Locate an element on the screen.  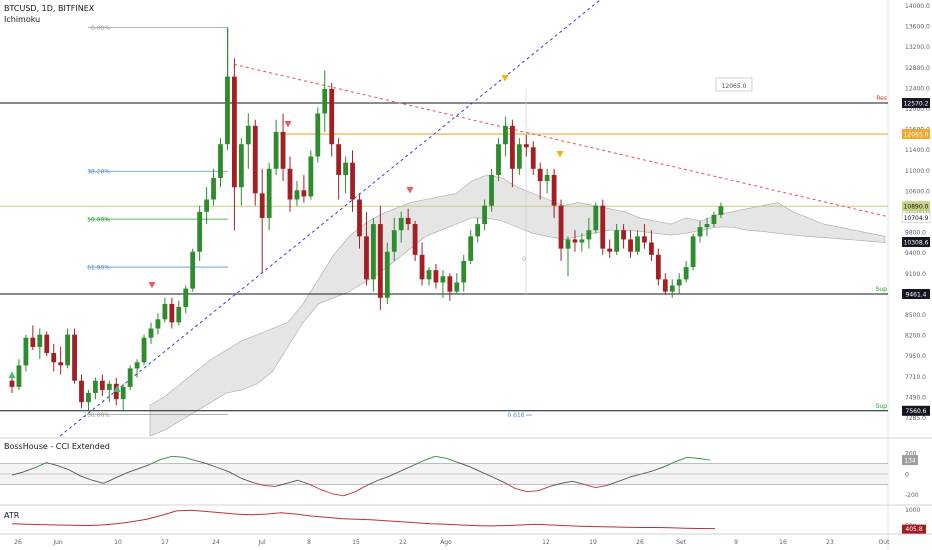
atr-pane is located at coordinates (363, 519).